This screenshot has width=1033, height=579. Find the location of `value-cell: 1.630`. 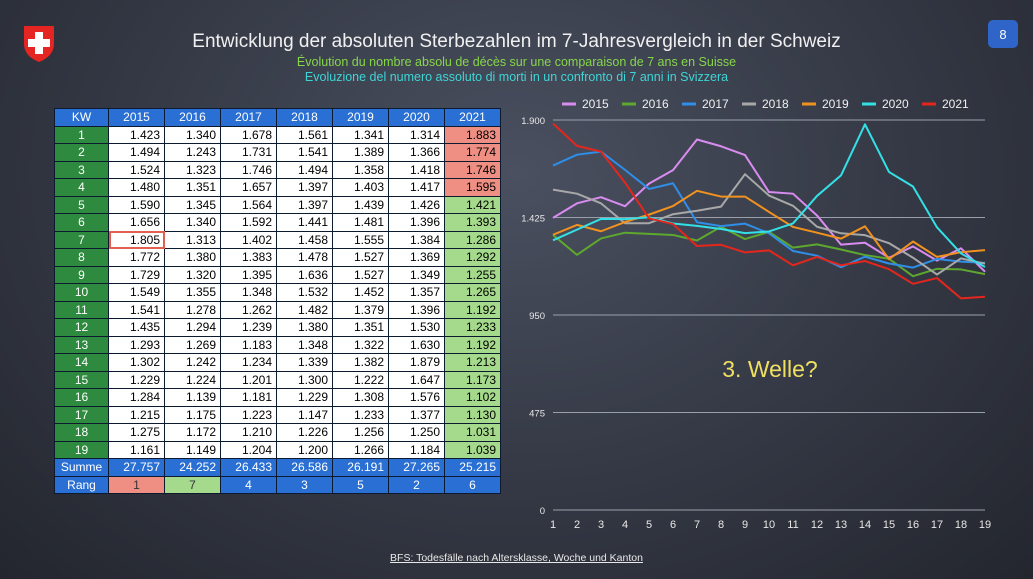

value-cell: 1.630 is located at coordinates (416, 344).